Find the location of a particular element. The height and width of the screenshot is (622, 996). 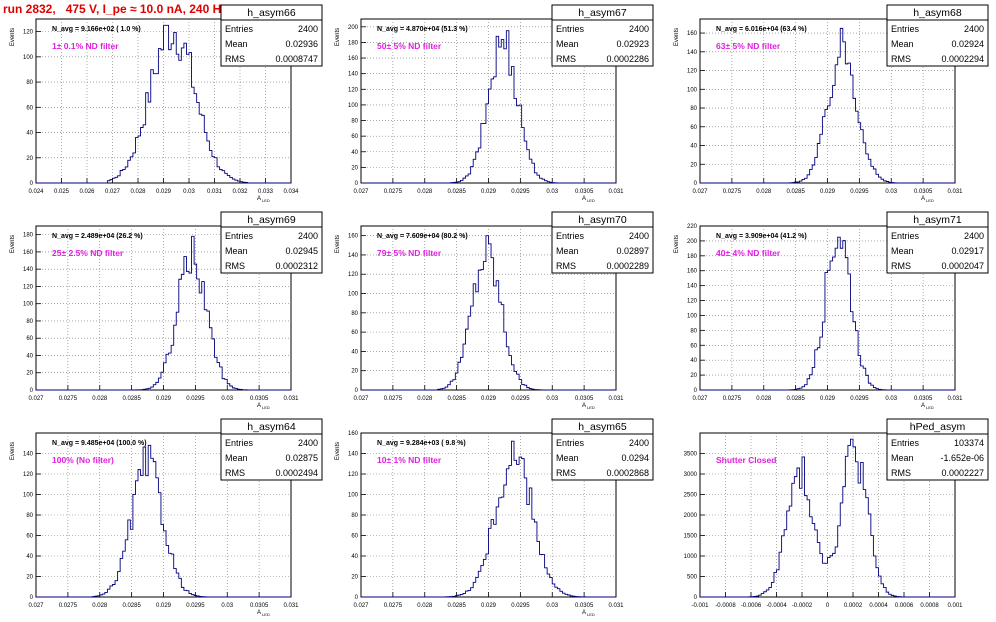

y-tick-label: 160 is located at coordinates (692, 272).